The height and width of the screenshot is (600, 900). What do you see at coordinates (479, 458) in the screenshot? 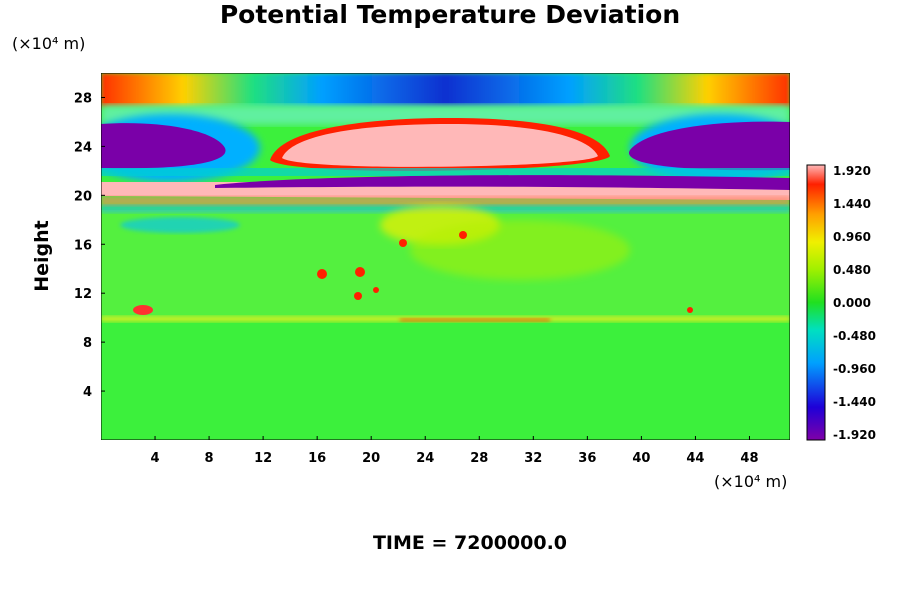
I see `x-tick-label: 28` at bounding box center [479, 458].